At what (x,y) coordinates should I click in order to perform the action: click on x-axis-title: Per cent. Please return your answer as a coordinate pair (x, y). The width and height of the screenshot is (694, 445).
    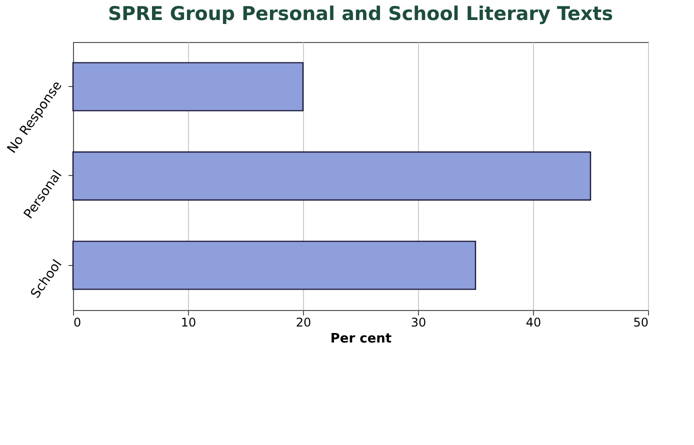
    Looking at the image, I should click on (361, 339).